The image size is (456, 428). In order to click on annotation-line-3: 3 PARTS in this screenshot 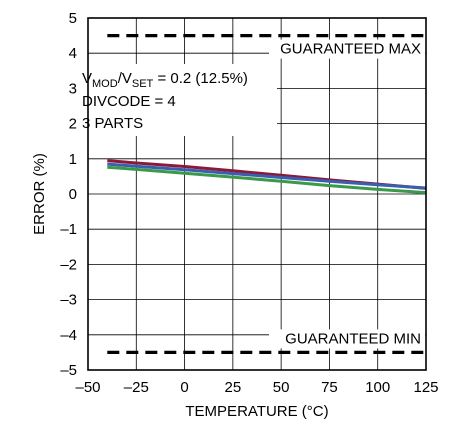, I will do `click(112, 123)`.